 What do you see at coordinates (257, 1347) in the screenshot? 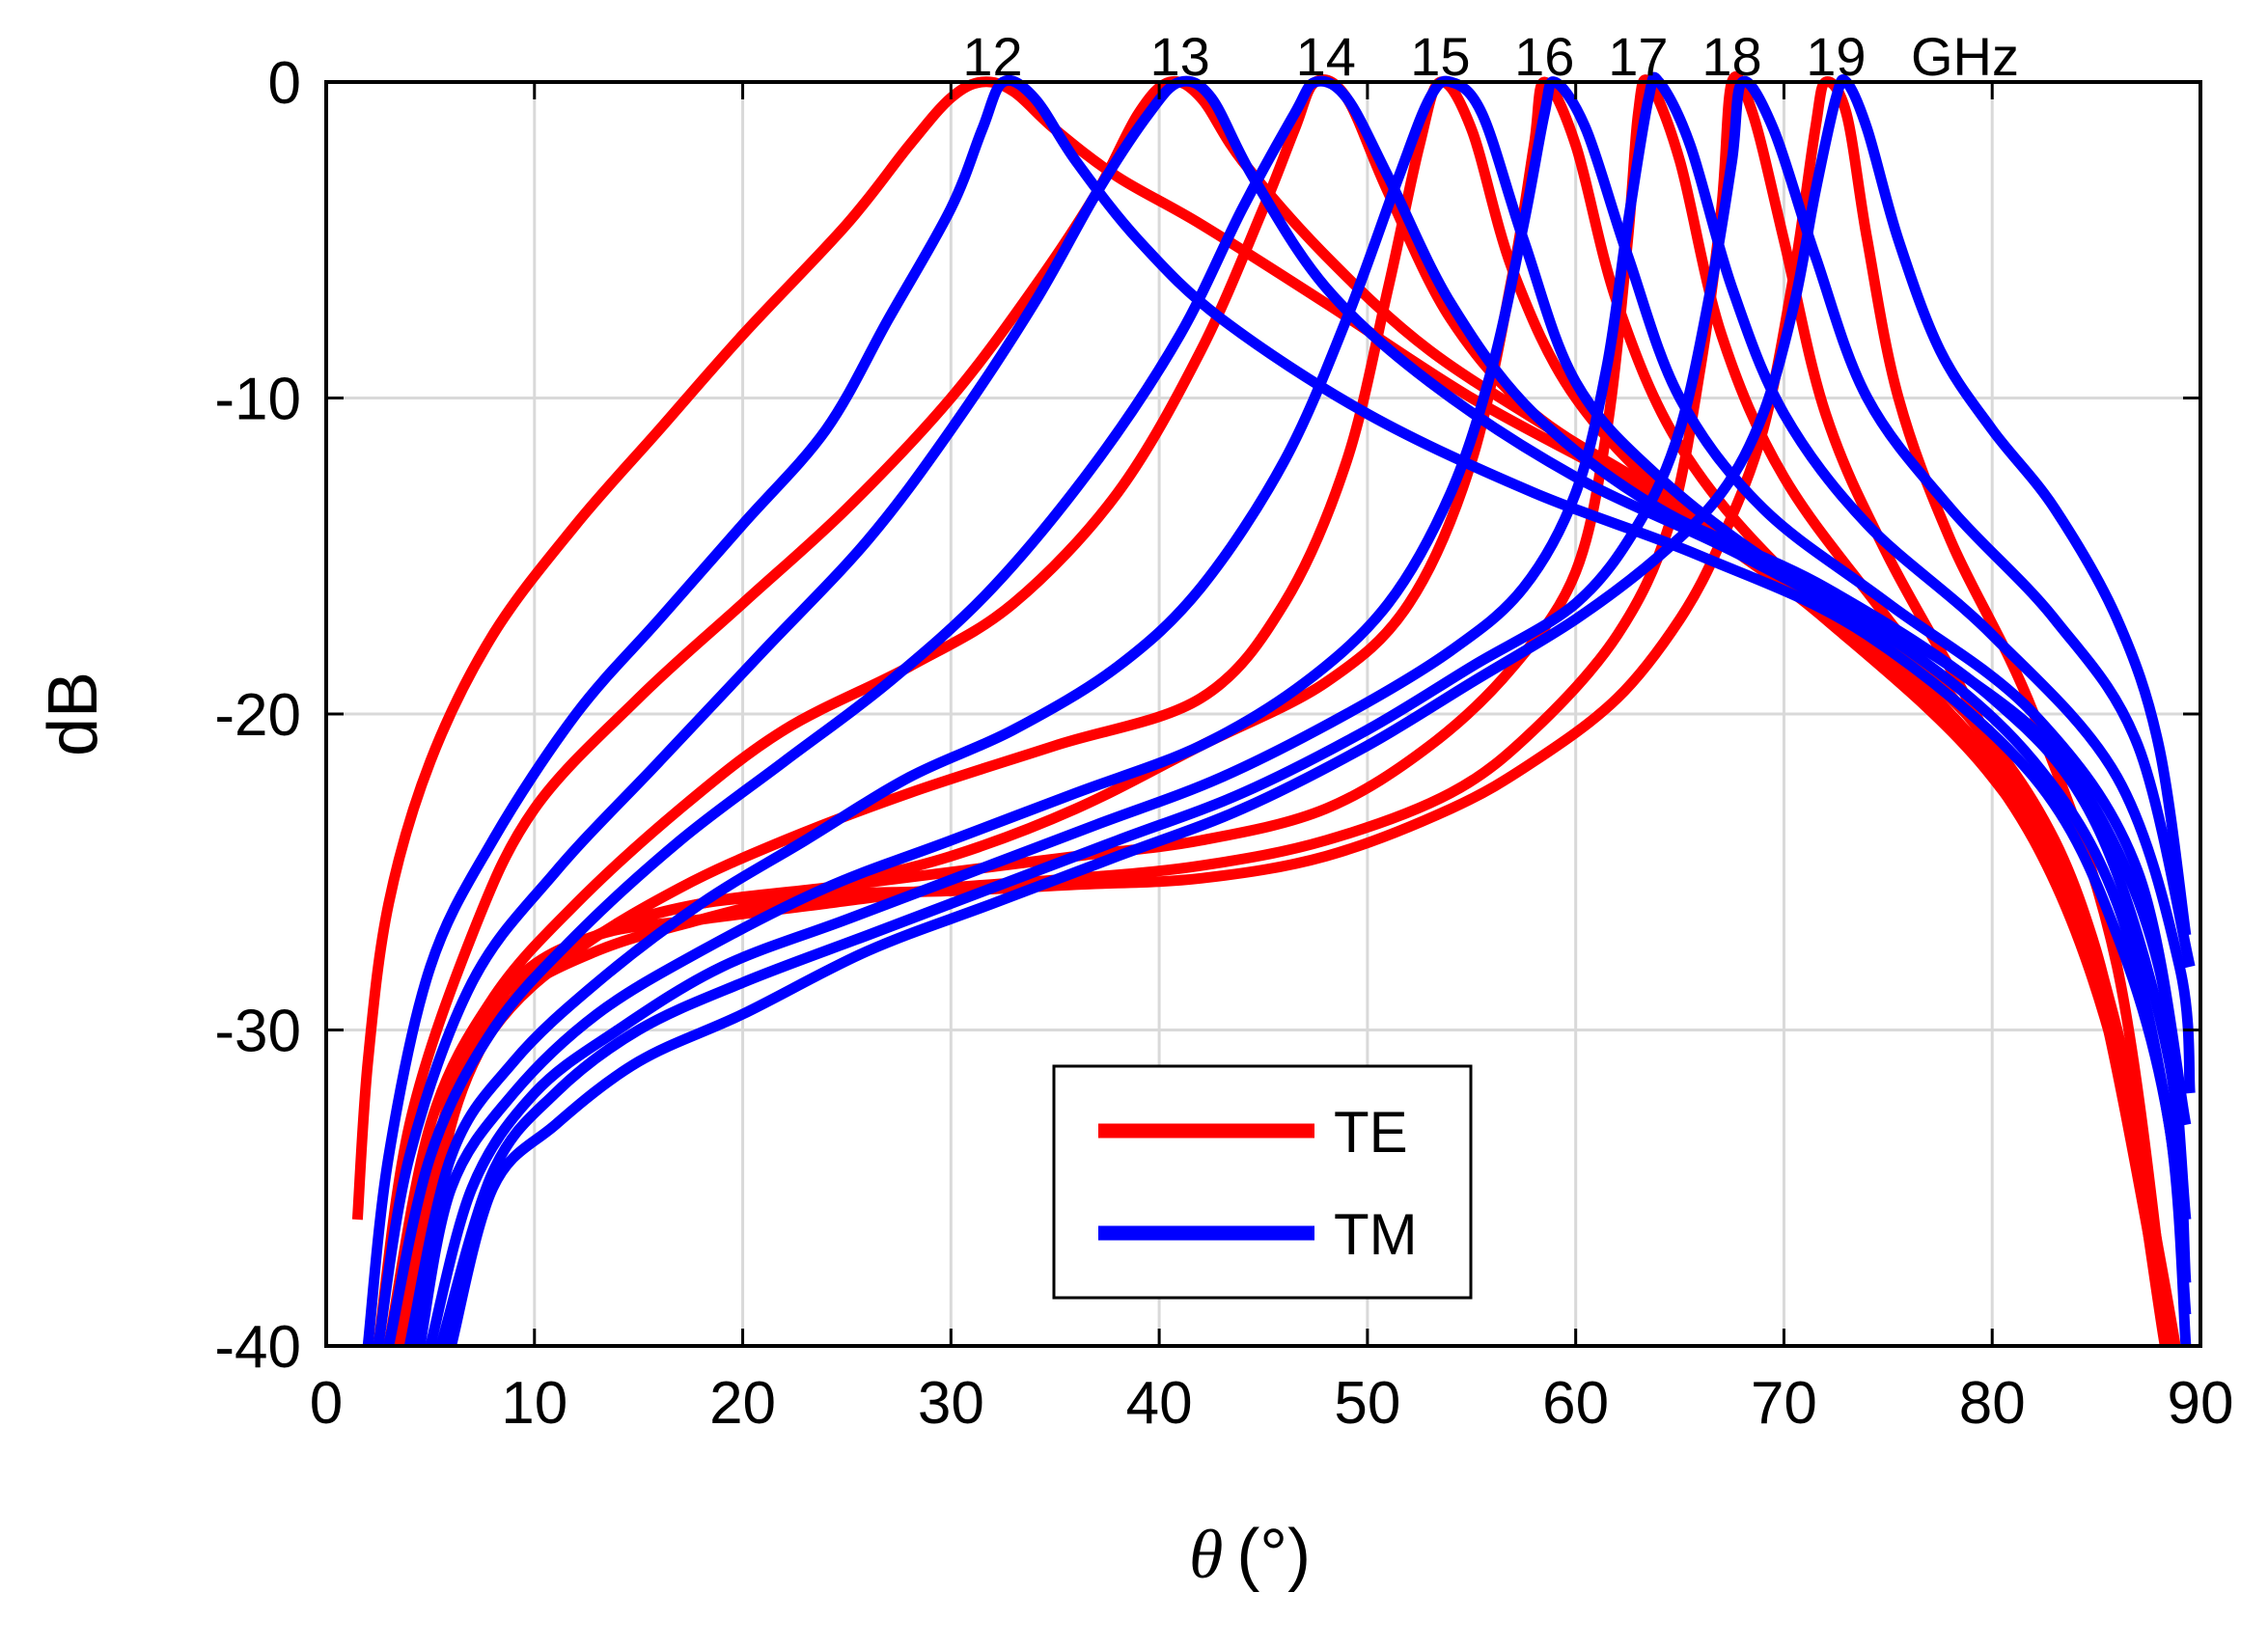
I see `y-tick-label: -40` at bounding box center [257, 1347].